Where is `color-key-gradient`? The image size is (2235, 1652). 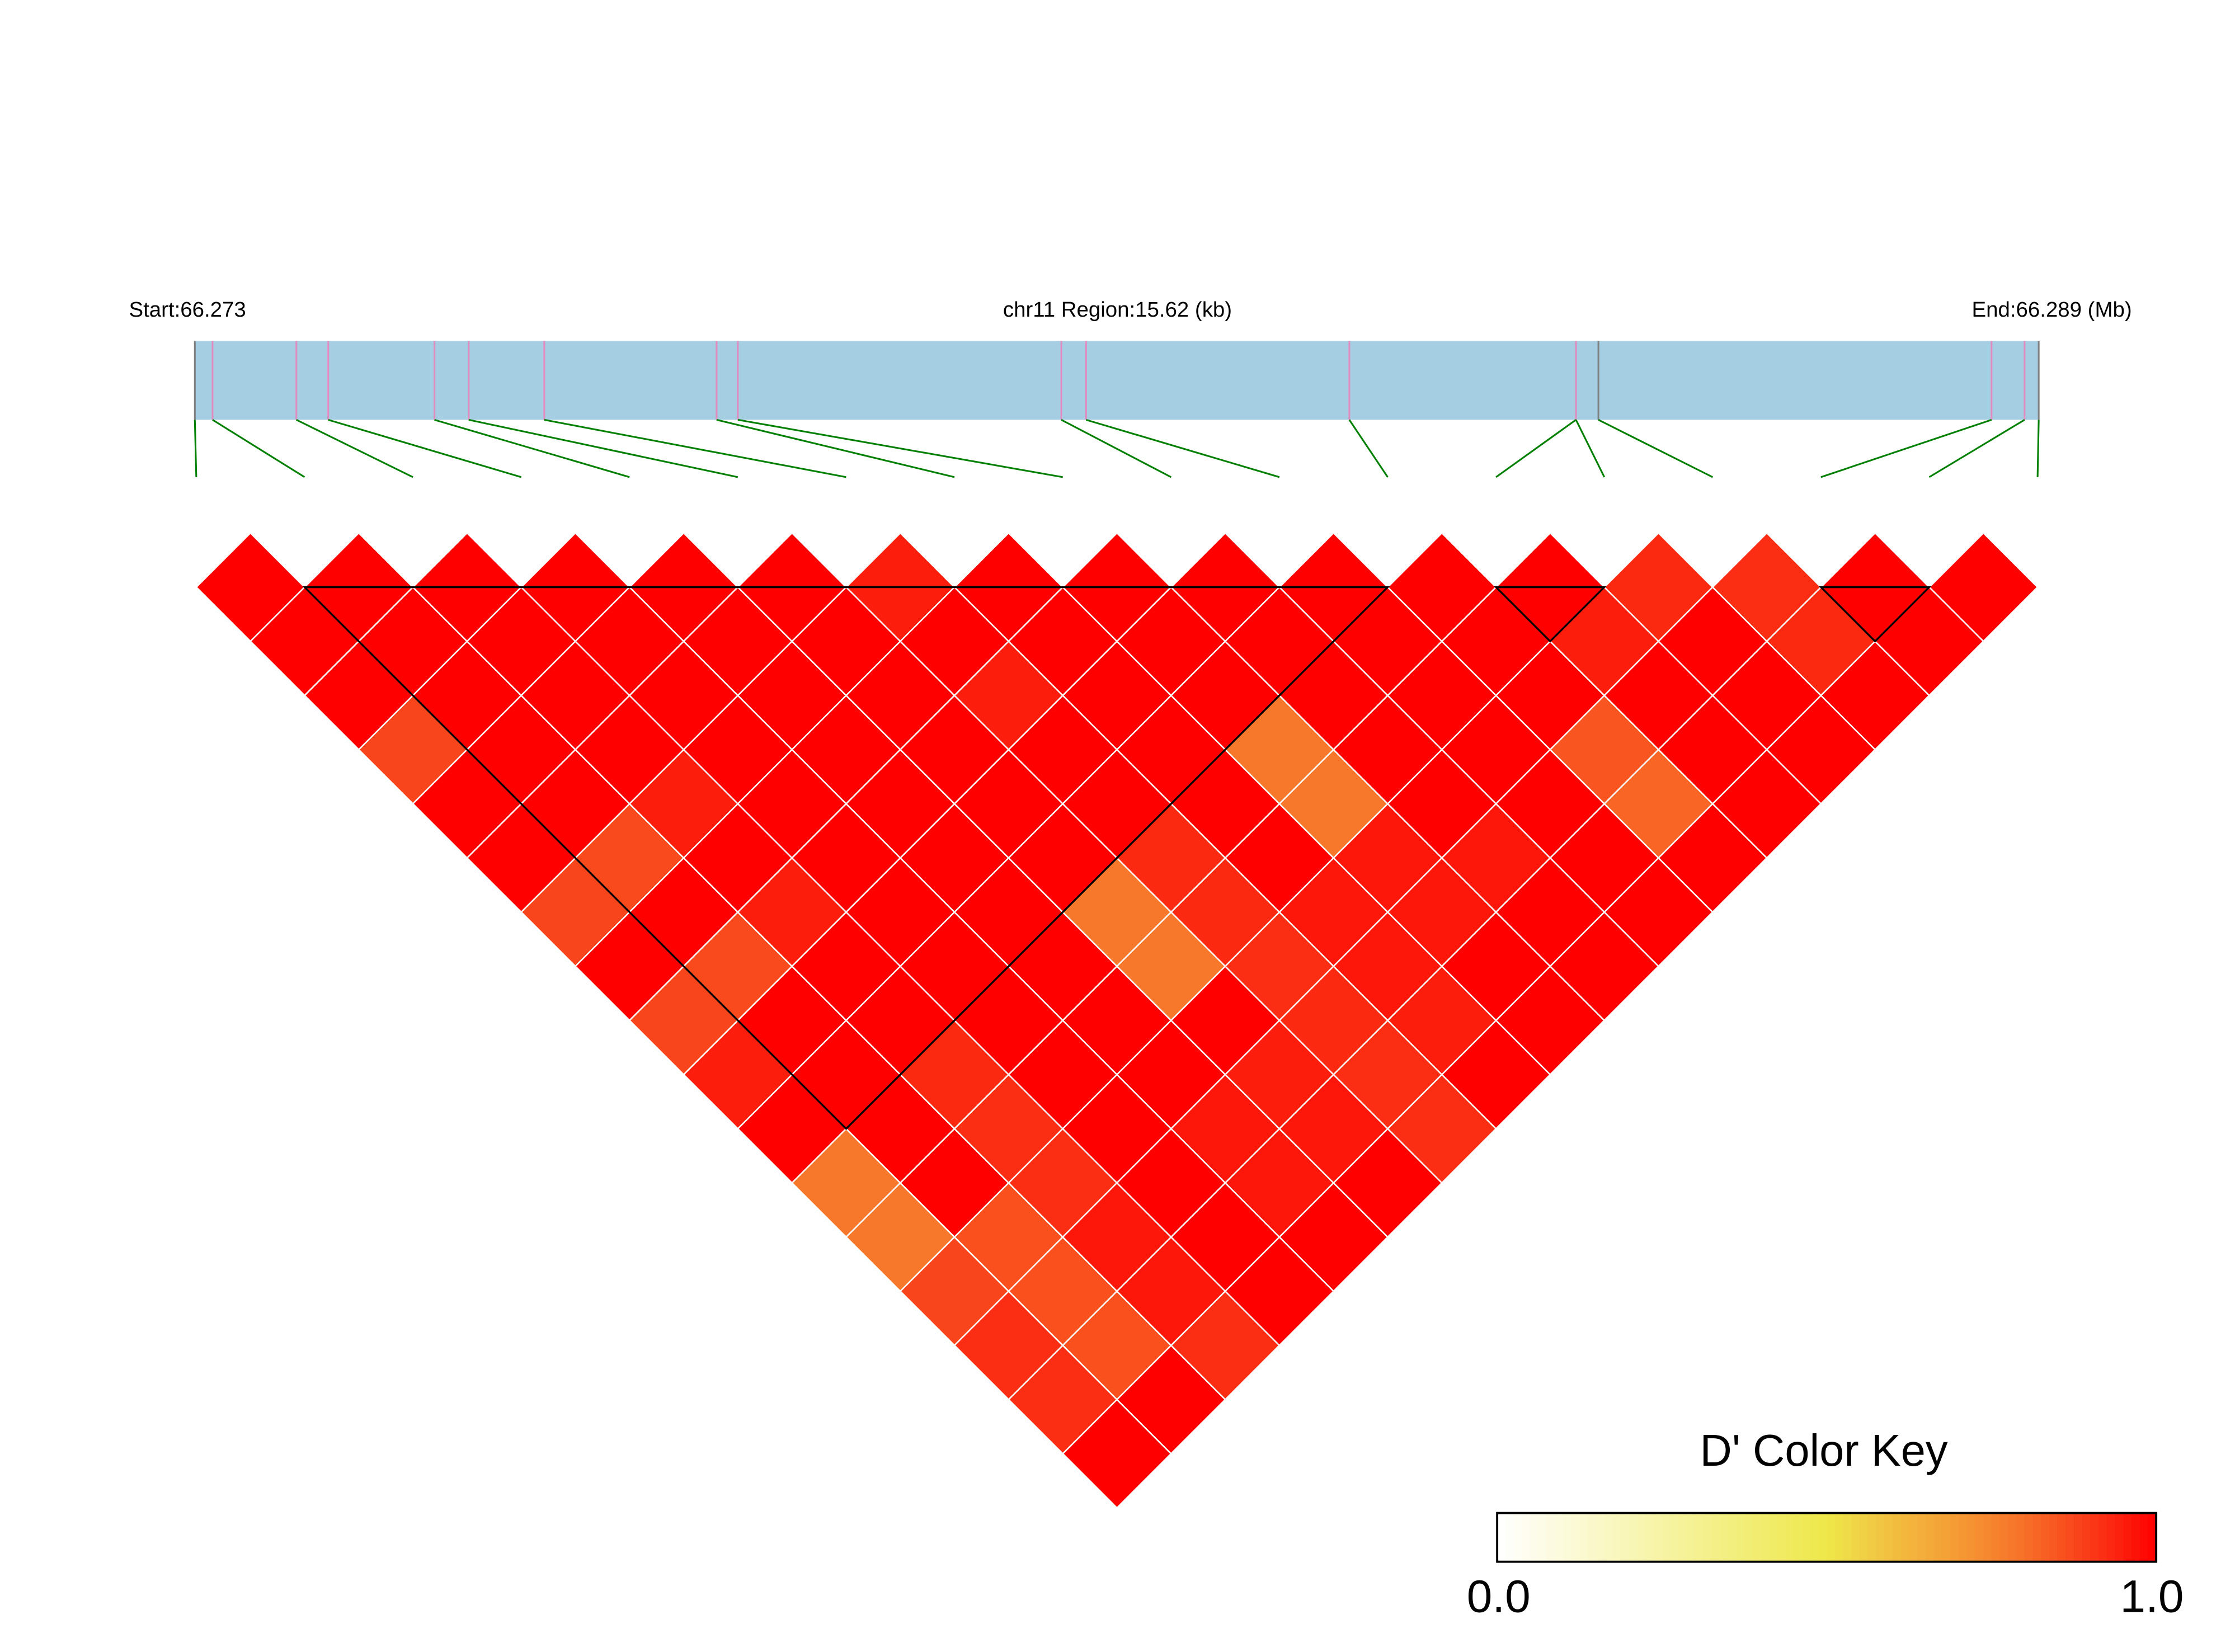 color-key-gradient is located at coordinates (1827, 1537).